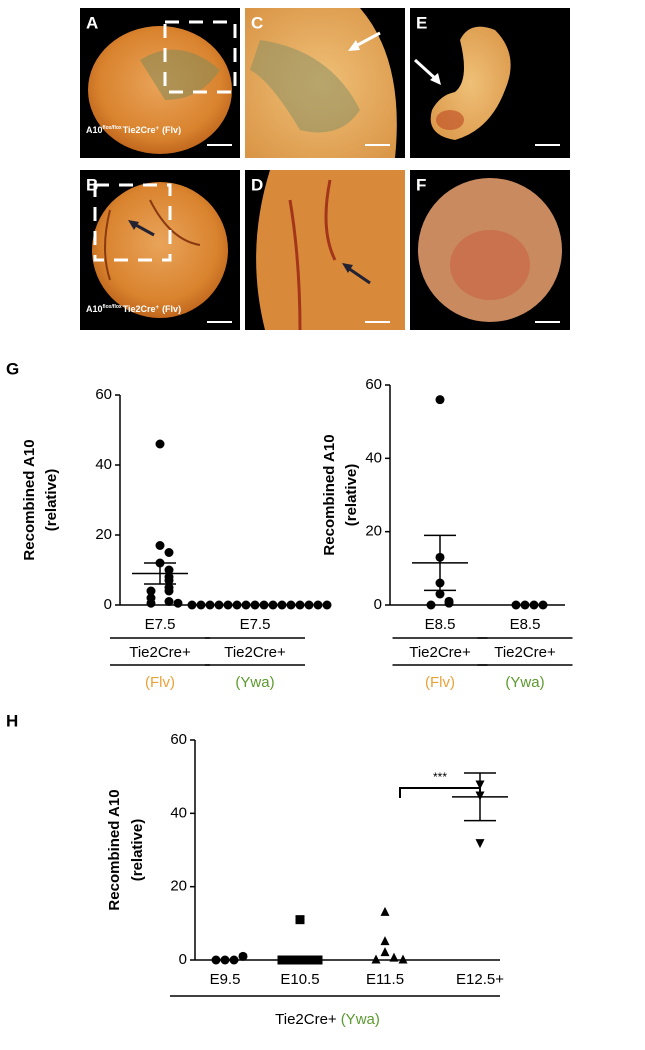 The width and height of the screenshot is (645, 1050). Describe the element at coordinates (440, 792) in the screenshot. I see `significance-bracket` at that location.